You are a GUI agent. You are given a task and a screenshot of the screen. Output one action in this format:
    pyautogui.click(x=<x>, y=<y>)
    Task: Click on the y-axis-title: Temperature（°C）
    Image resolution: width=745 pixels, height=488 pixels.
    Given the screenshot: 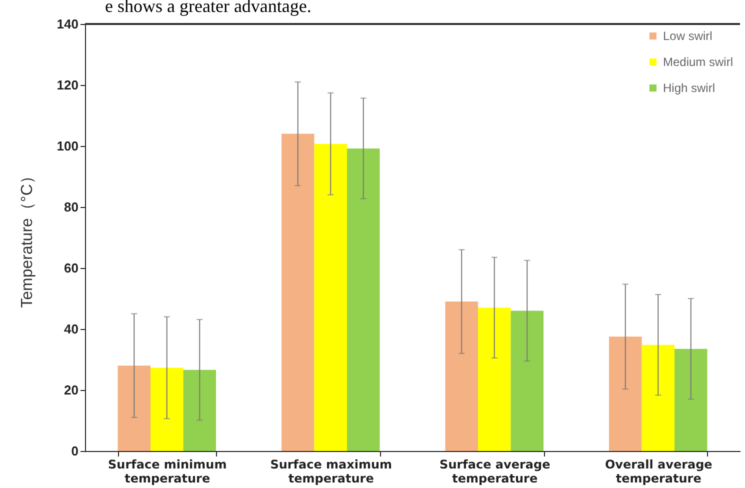 What is the action you would take?
    pyautogui.click(x=27, y=238)
    